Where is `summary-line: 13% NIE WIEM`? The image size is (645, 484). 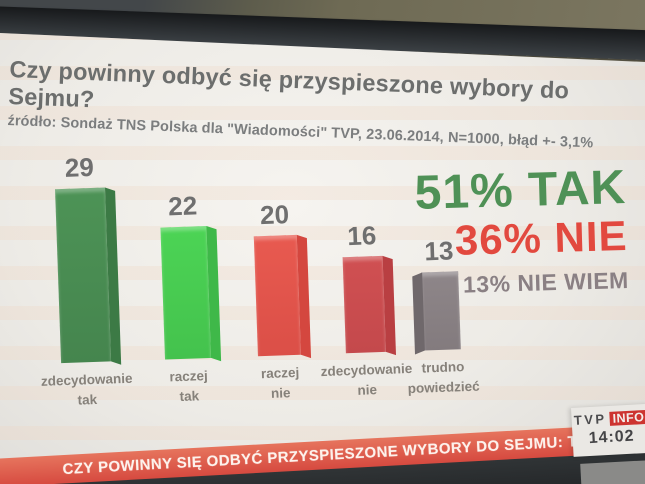 summary-line: 13% NIE WIEM is located at coordinates (545, 282).